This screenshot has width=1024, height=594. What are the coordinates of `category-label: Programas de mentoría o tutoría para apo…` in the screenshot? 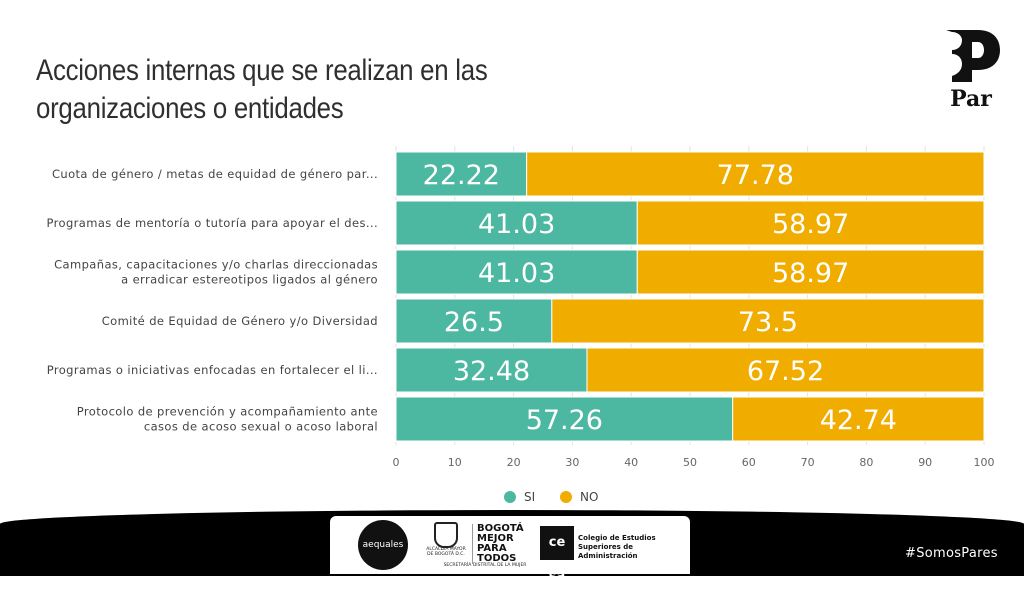 It's located at (213, 223).